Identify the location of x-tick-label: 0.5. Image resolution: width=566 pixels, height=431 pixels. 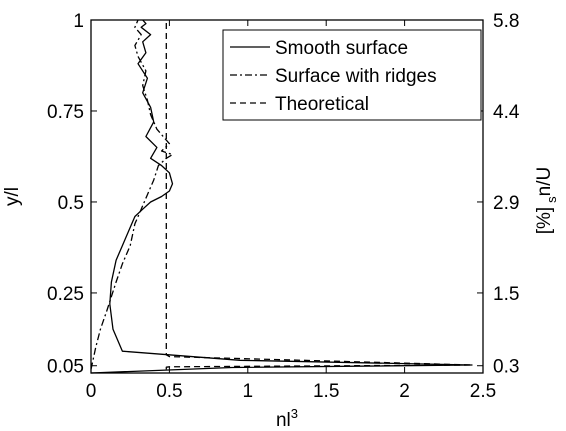
(169, 391).